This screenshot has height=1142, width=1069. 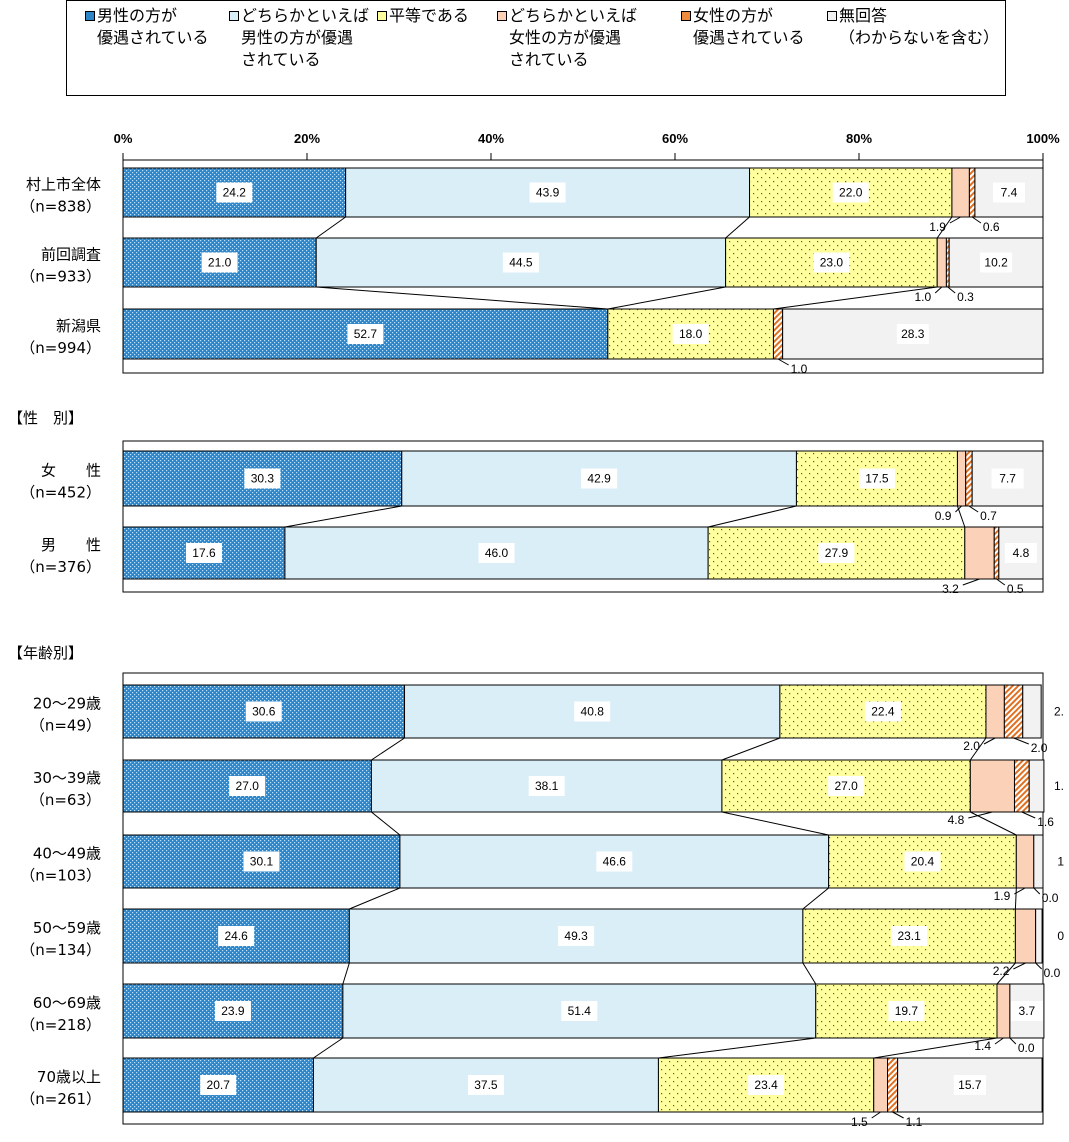 What do you see at coordinates (305, 15) in the screenshot?
I see `legend-label: どちらかといえば` at bounding box center [305, 15].